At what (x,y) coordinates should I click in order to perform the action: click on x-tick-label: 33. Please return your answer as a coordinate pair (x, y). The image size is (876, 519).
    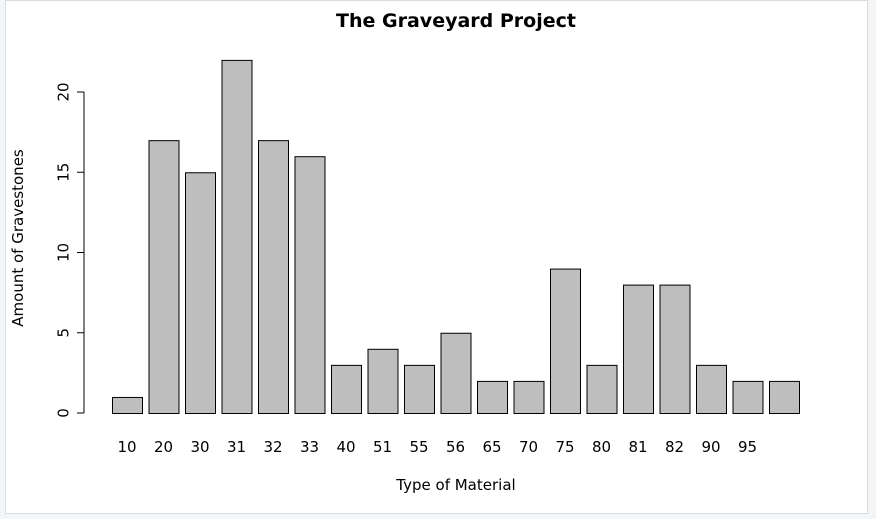
    Looking at the image, I should click on (309, 447).